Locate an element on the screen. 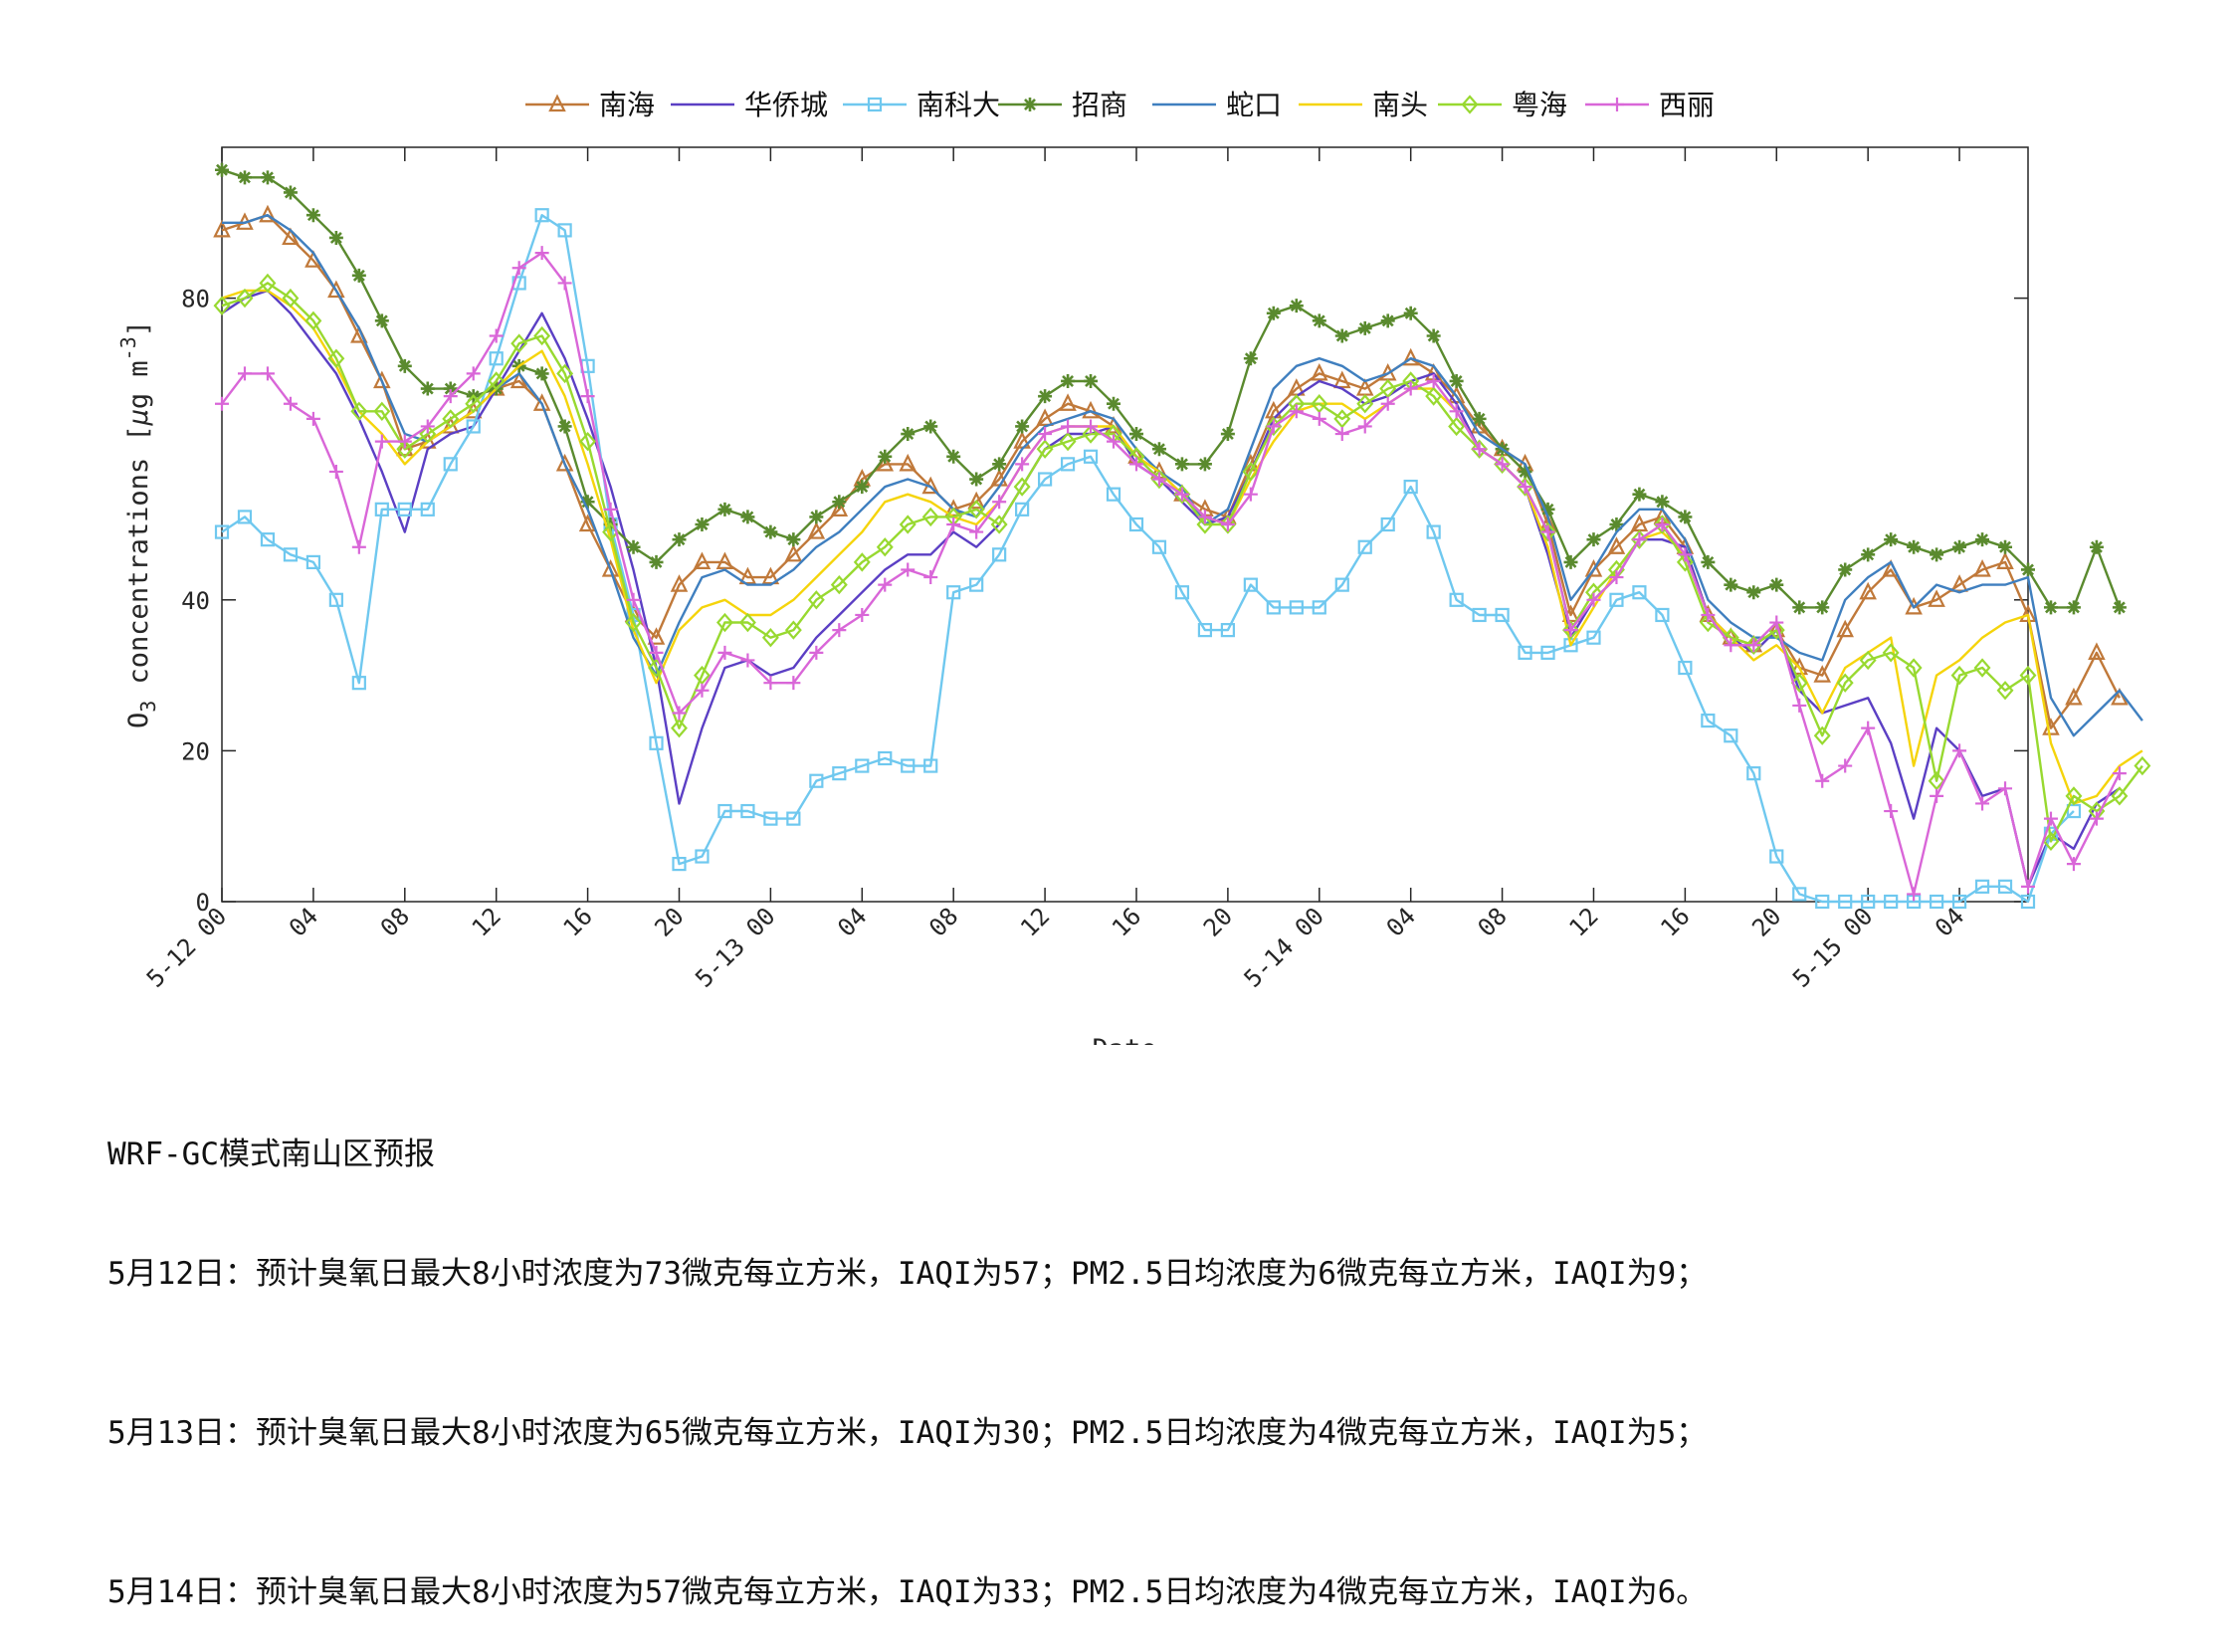  legend-item: 粤海 is located at coordinates (1502, 105).